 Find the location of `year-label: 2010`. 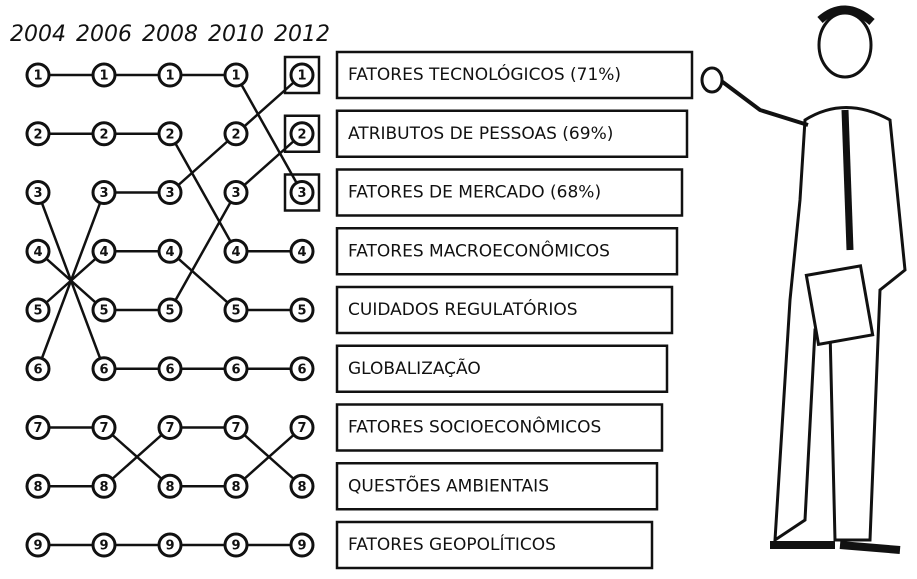

year-label: 2010 is located at coordinates (236, 34).